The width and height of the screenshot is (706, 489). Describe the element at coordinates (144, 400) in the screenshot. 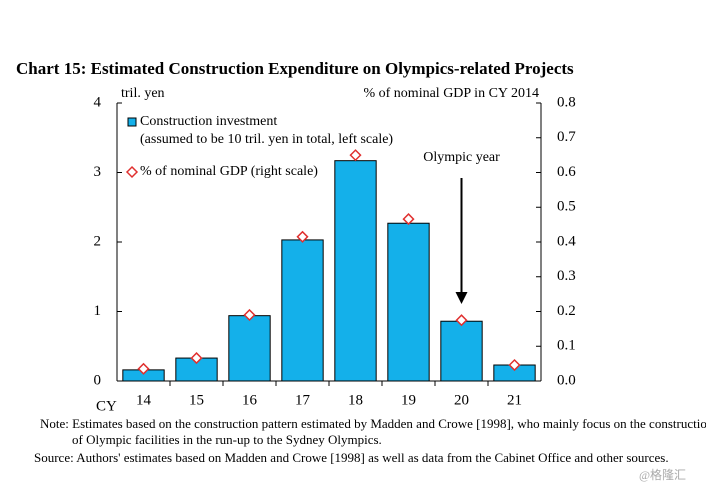

I see `x-tick-label: 14` at that location.